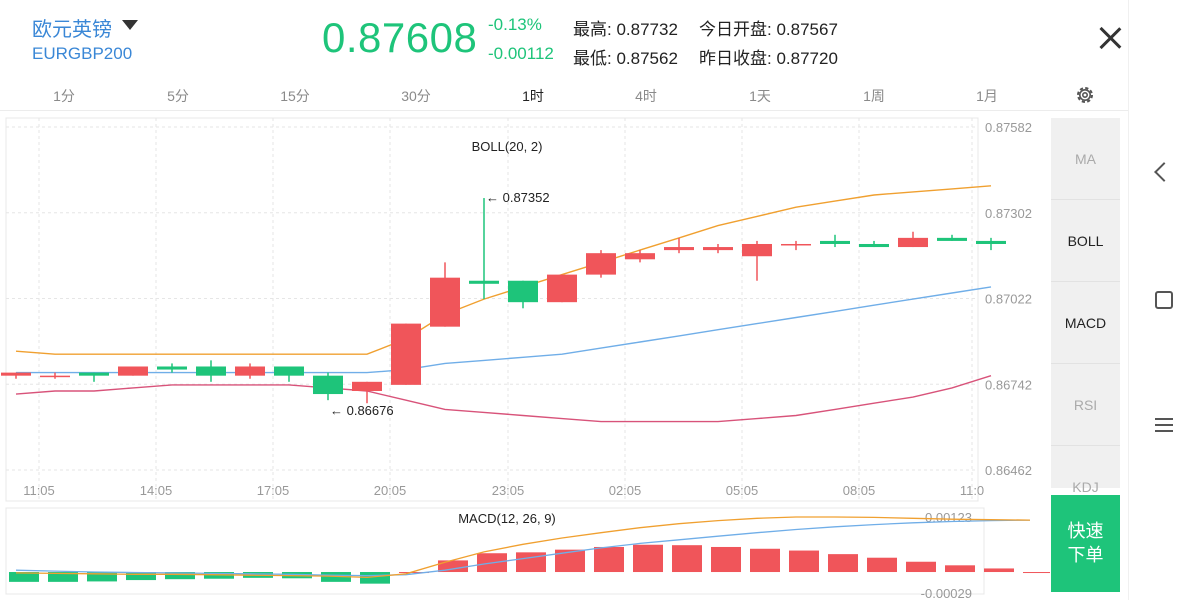 The height and width of the screenshot is (600, 1200). I want to click on tab-timeframe-4: 1时, so click(533, 96).